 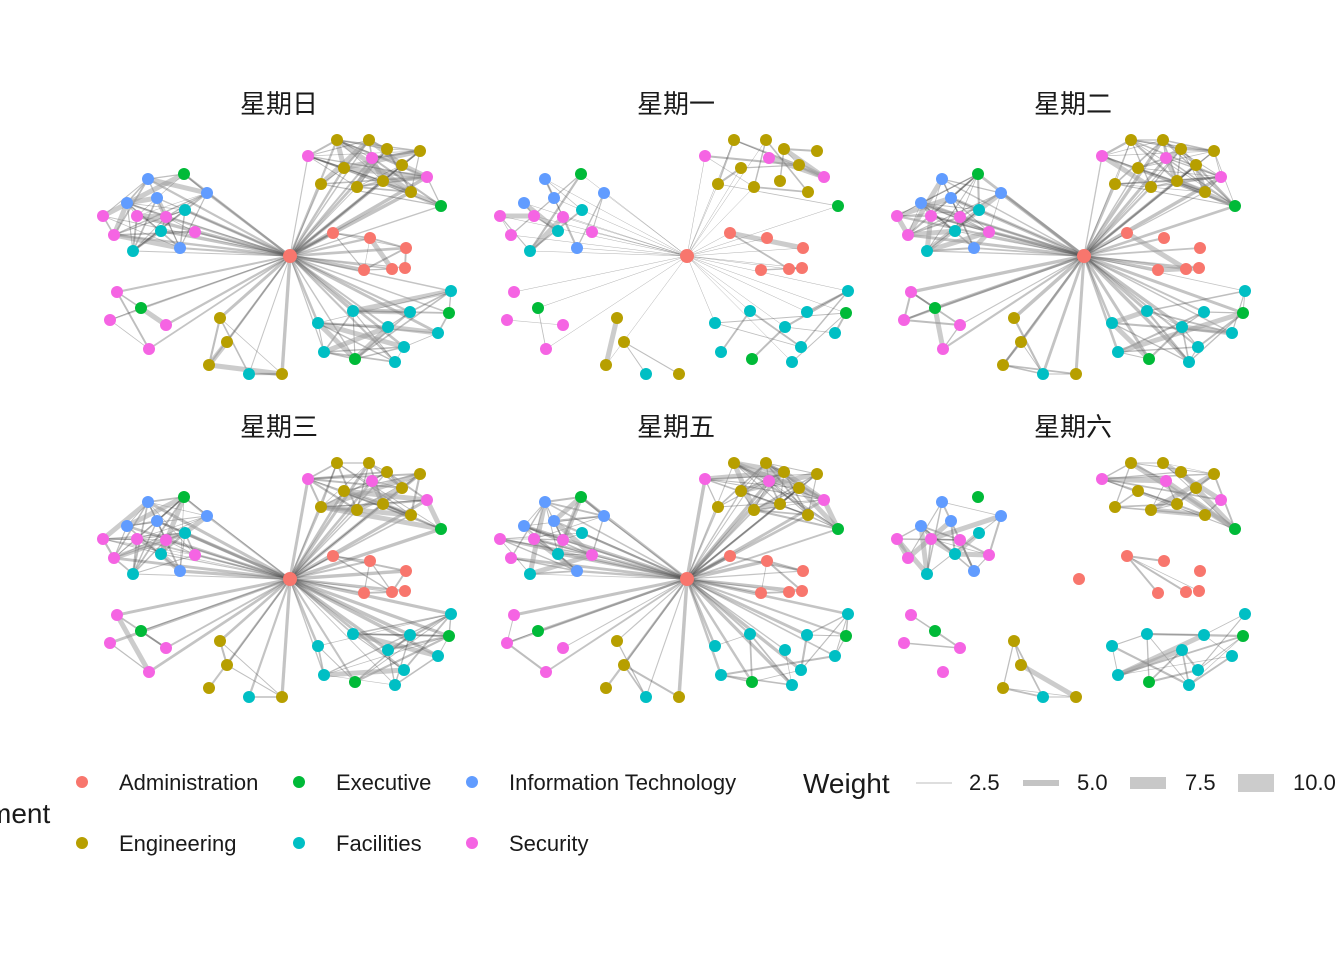 I want to click on administration-key, so click(x=82, y=782).